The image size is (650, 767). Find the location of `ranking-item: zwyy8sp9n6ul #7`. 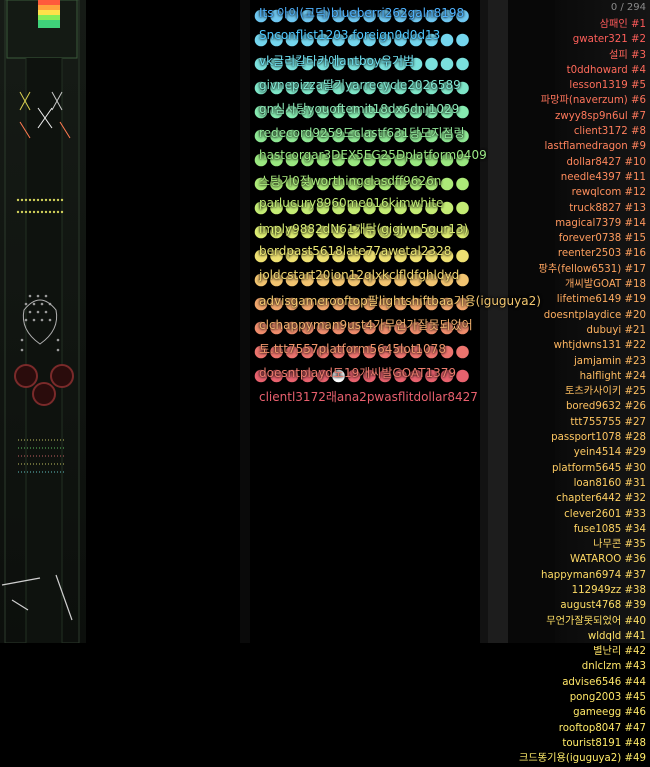

ranking-item: zwyy8sp9n6ul #7 is located at coordinates (600, 116).